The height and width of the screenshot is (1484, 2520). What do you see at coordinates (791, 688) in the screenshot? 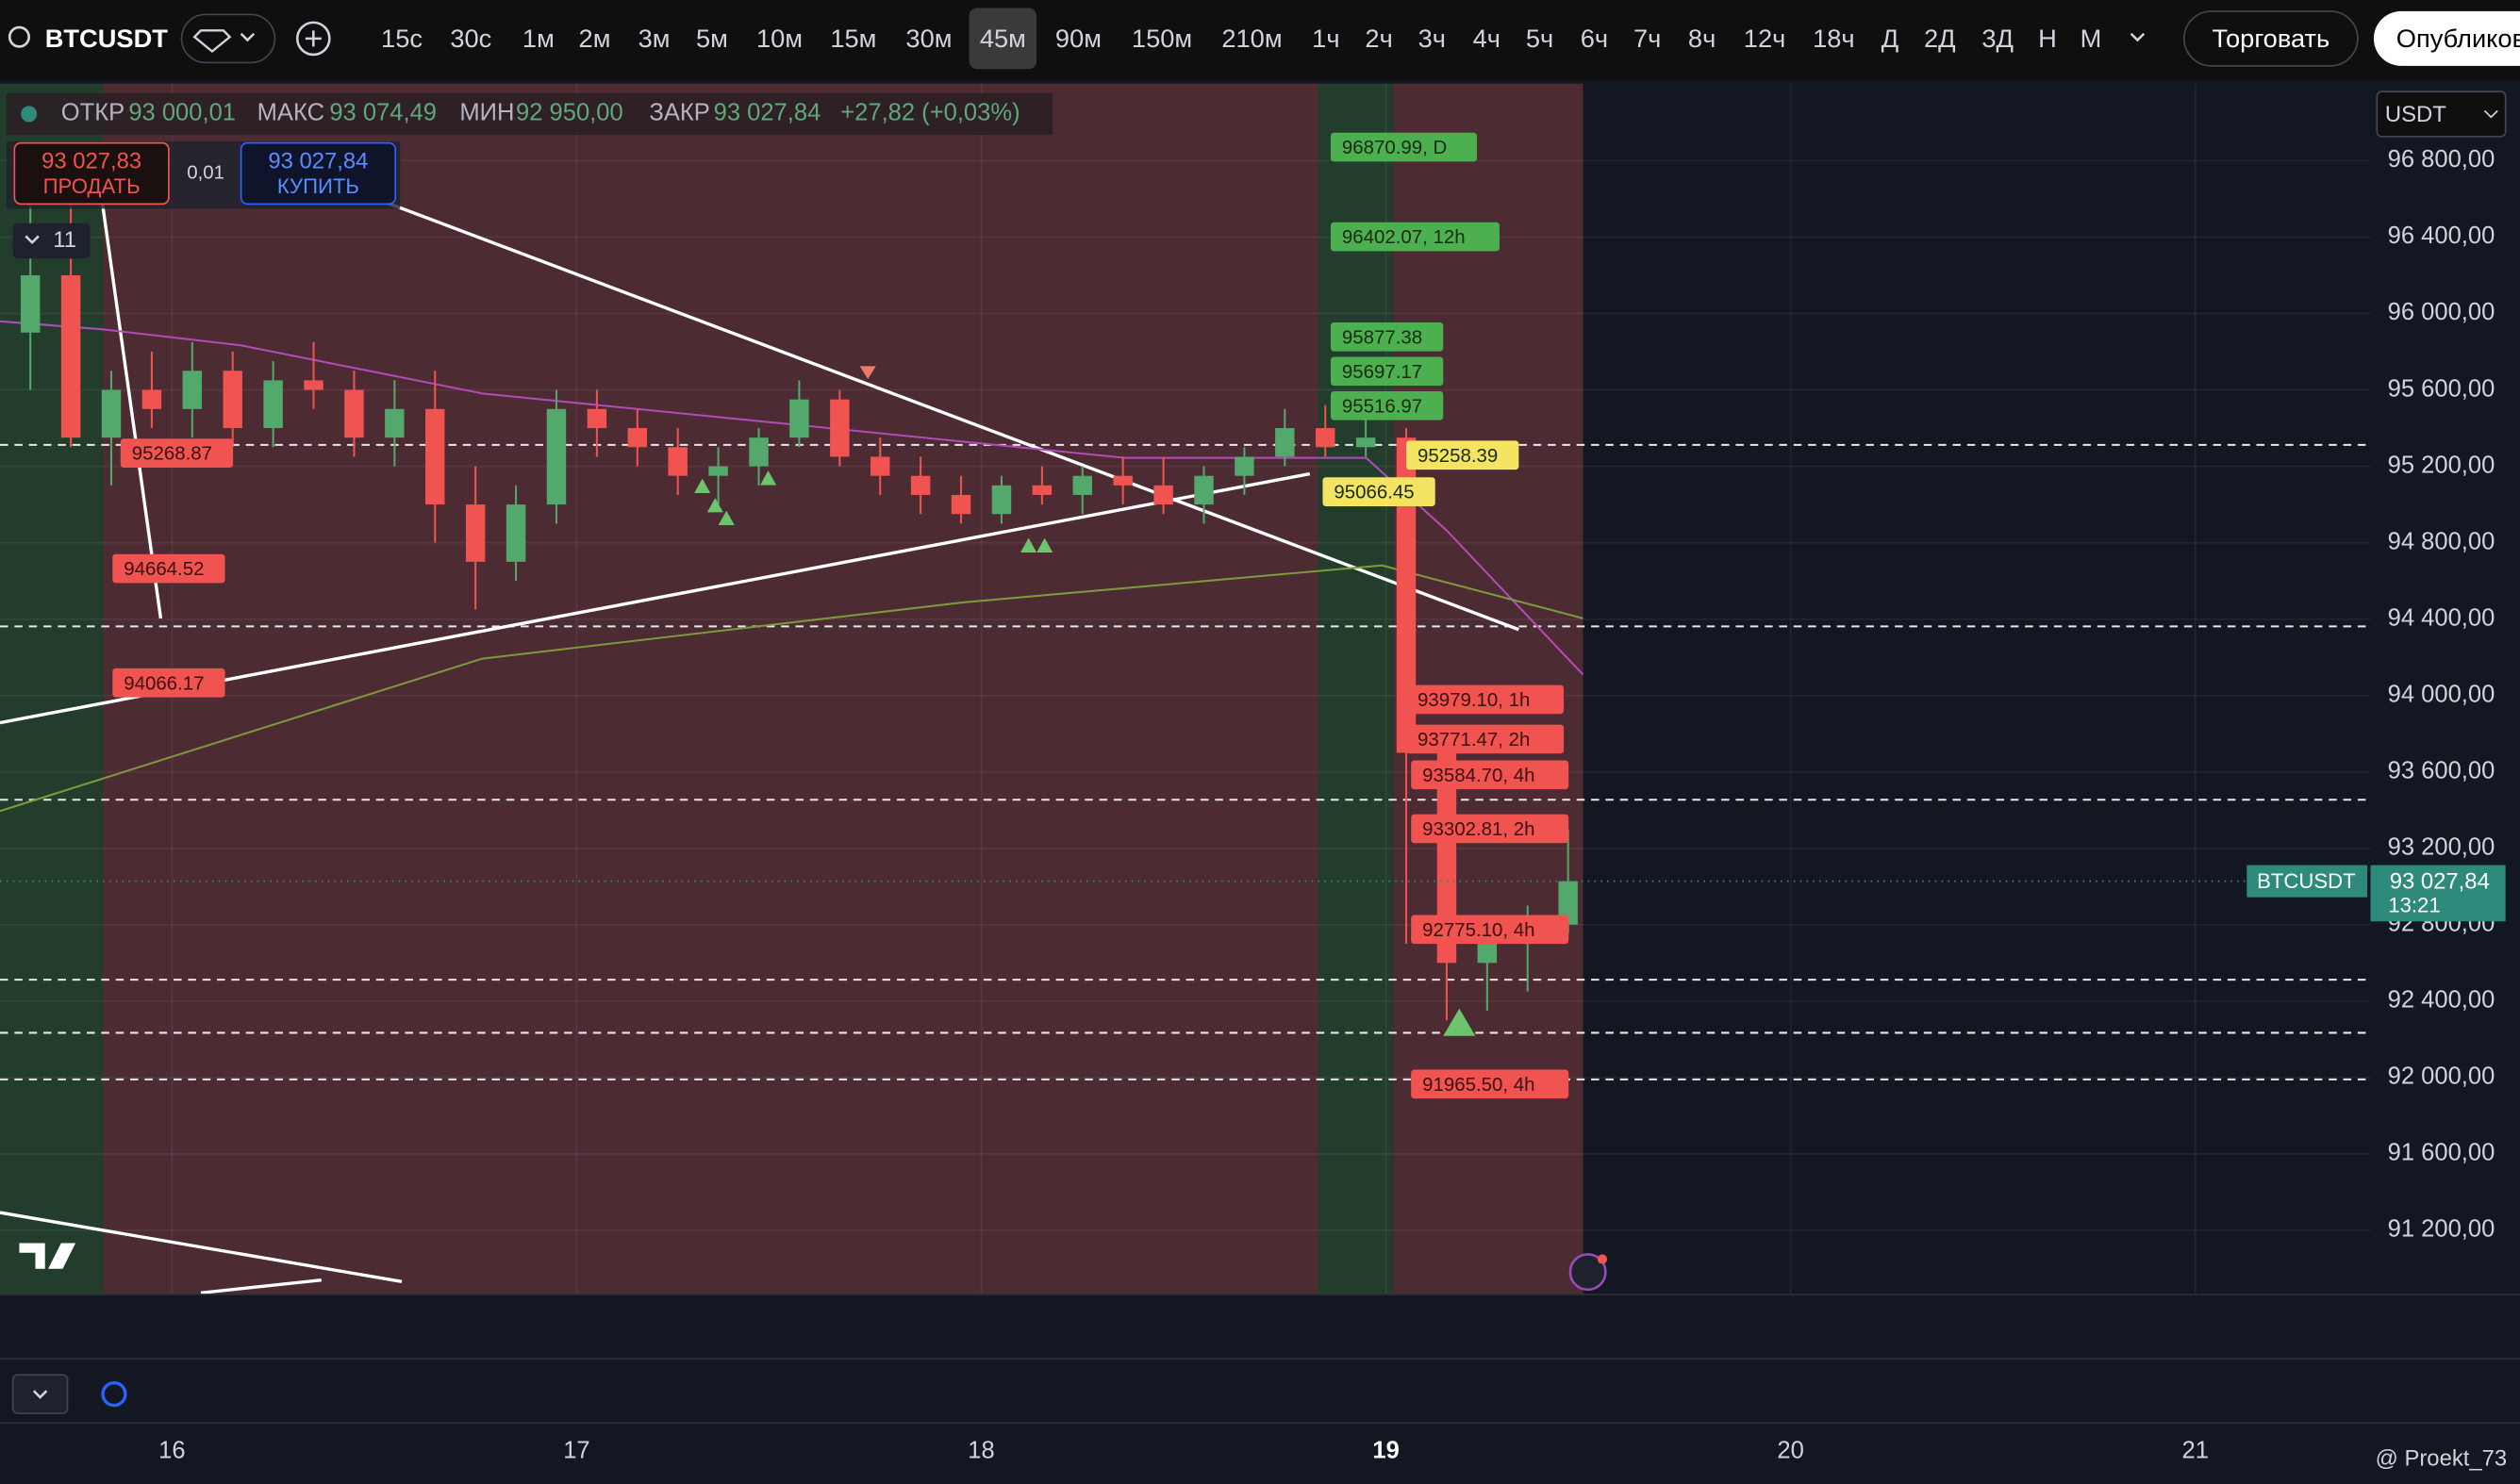
I see `indicator-line` at bounding box center [791, 688].